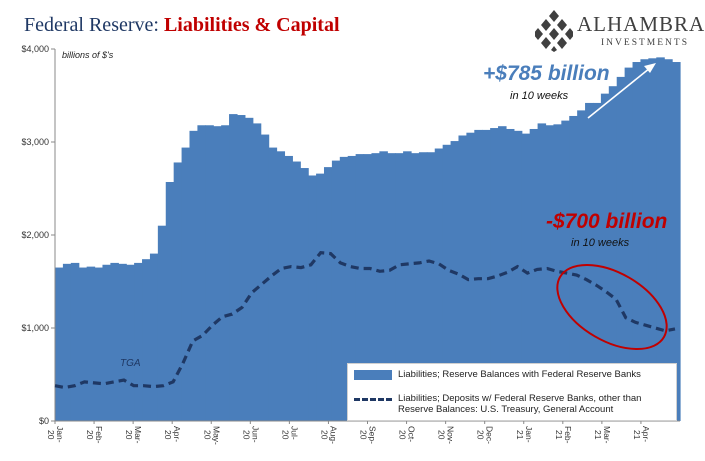  What do you see at coordinates (600, 243) in the screenshot?
I see `down-period-label: in 10 weeks` at bounding box center [600, 243].